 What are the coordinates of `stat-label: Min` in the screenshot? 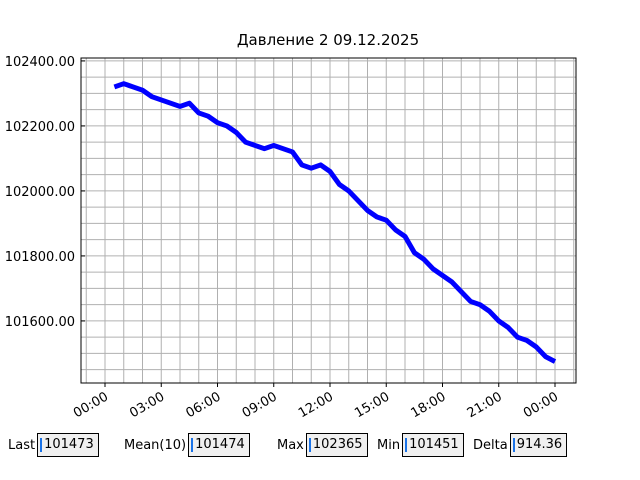 It's located at (389, 445).